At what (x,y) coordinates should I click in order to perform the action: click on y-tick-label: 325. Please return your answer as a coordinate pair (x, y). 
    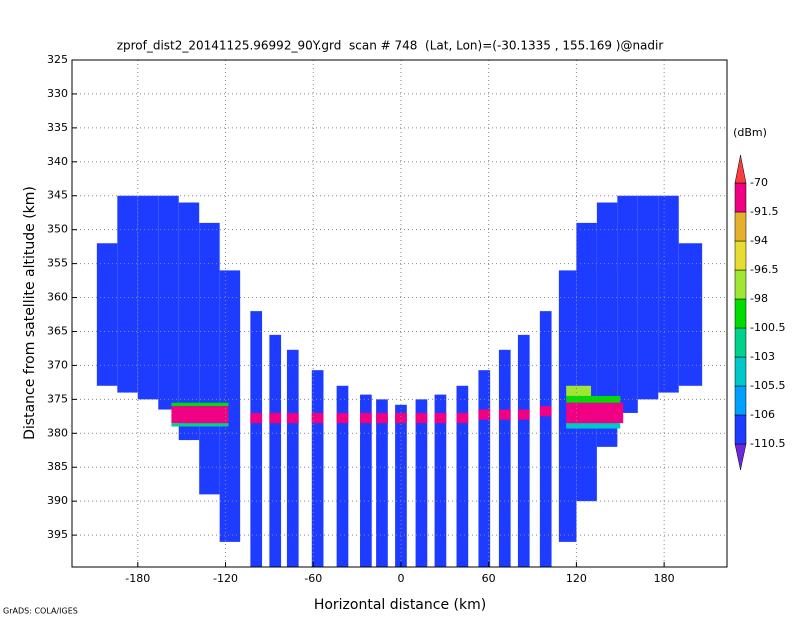
    Looking at the image, I should click on (57, 59).